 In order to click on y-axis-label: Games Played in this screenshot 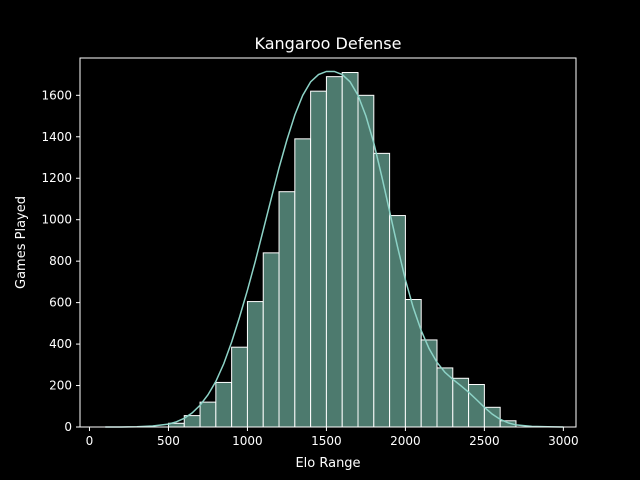, I will do `click(21, 242)`.